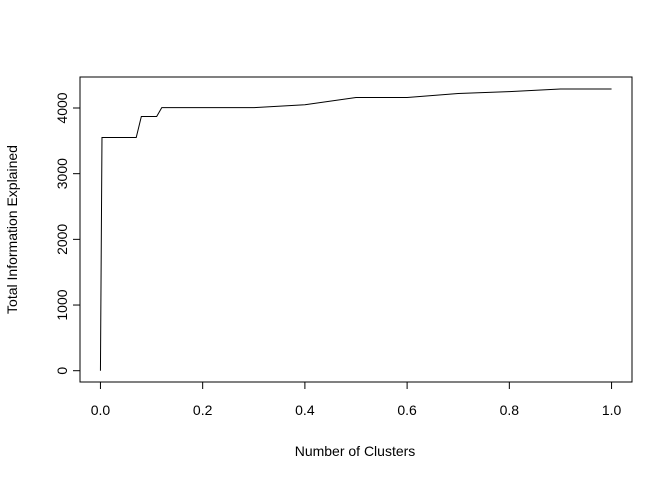 The height and width of the screenshot is (480, 672). What do you see at coordinates (510, 410) in the screenshot?
I see `x-tick-label: 0.8` at bounding box center [510, 410].